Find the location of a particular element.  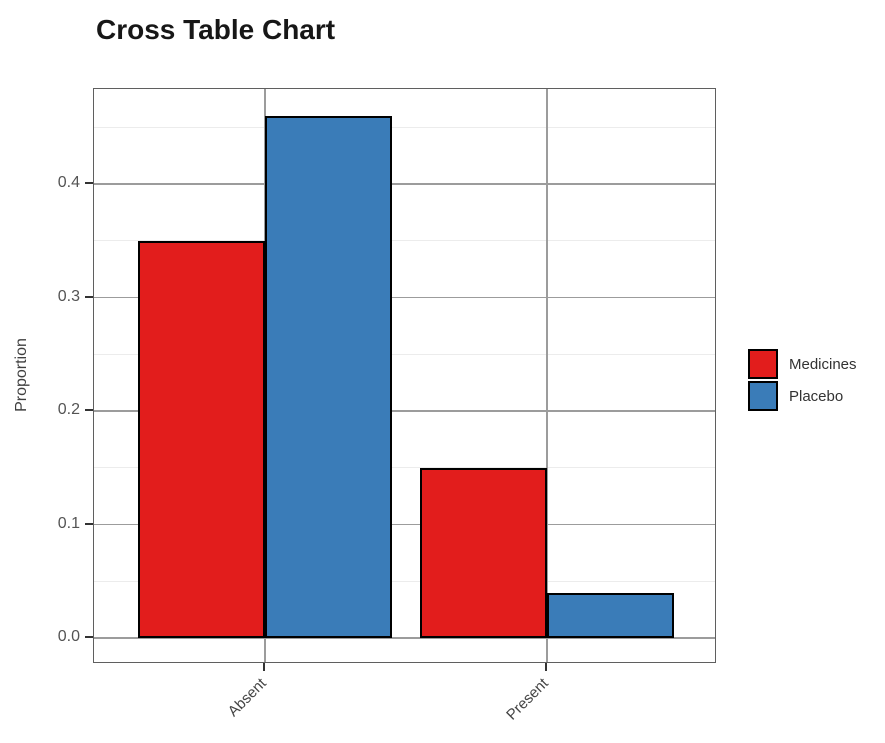

bar-present-medicines is located at coordinates (483, 553).